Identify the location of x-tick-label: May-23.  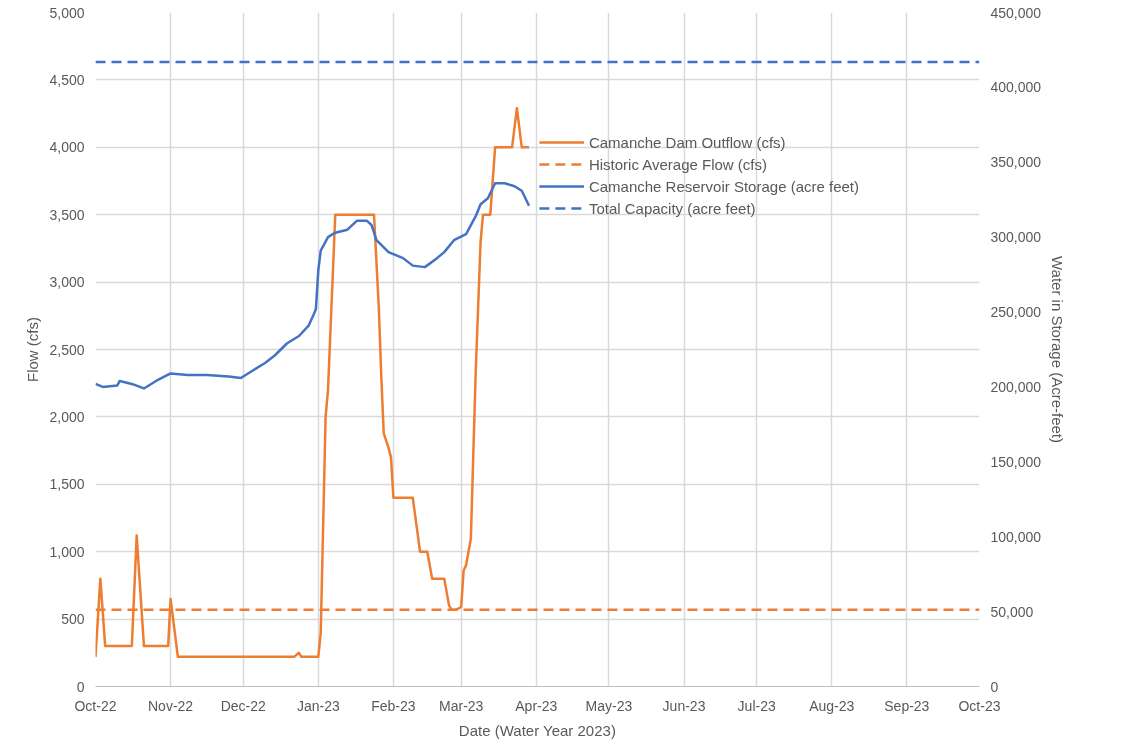
(609, 705).